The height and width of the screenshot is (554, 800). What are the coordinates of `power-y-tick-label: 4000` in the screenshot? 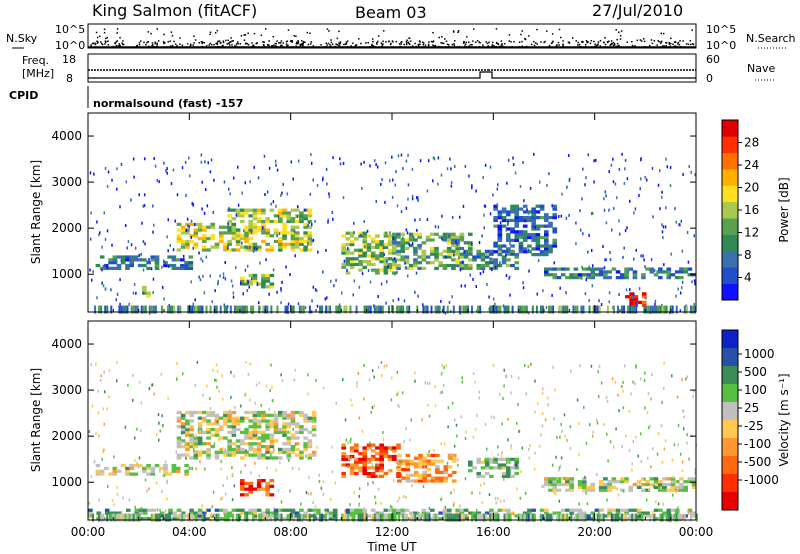 It's located at (66, 136).